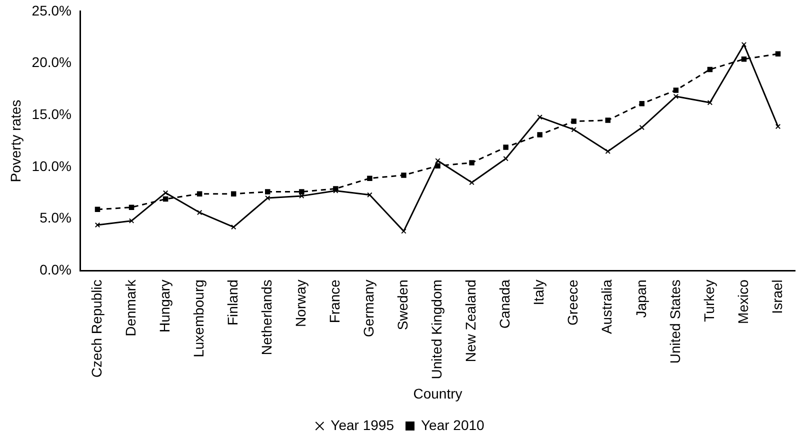 The image size is (800, 447). Describe the element at coordinates (776, 297) in the screenshot. I see `x-tick-label: Israel` at that location.